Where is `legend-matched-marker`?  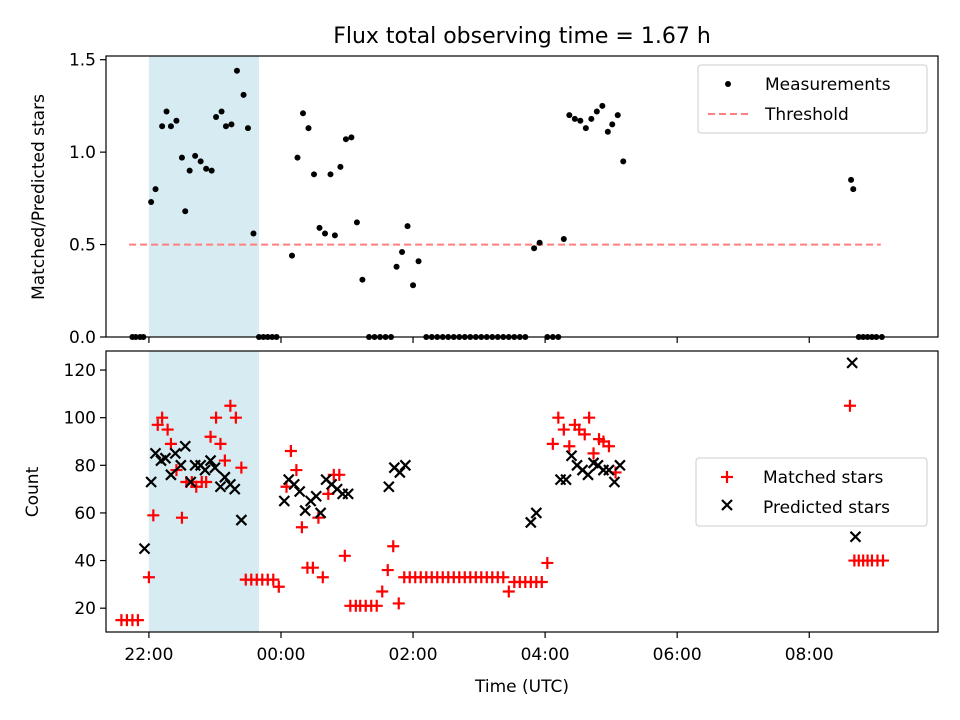
legend-matched-marker is located at coordinates (727, 477).